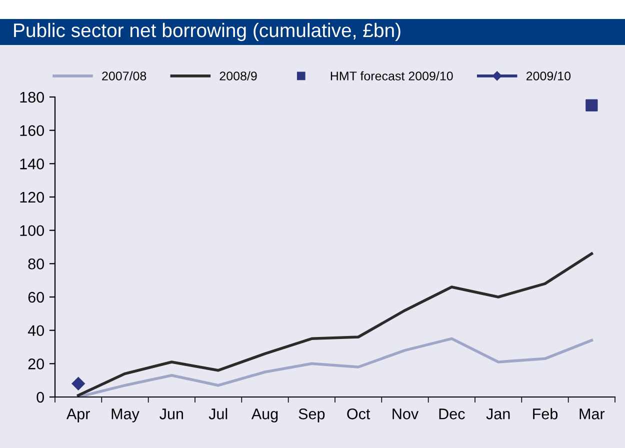 The image size is (625, 448). Describe the element at coordinates (126, 415) in the screenshot. I see `x-tick-label: May` at that location.